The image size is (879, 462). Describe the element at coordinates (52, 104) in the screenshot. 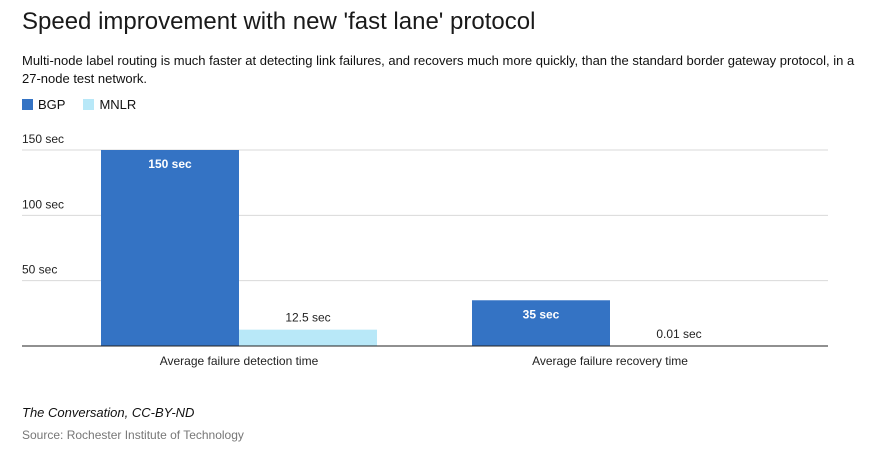

I see `legend-label-bgp: BGP` at that location.